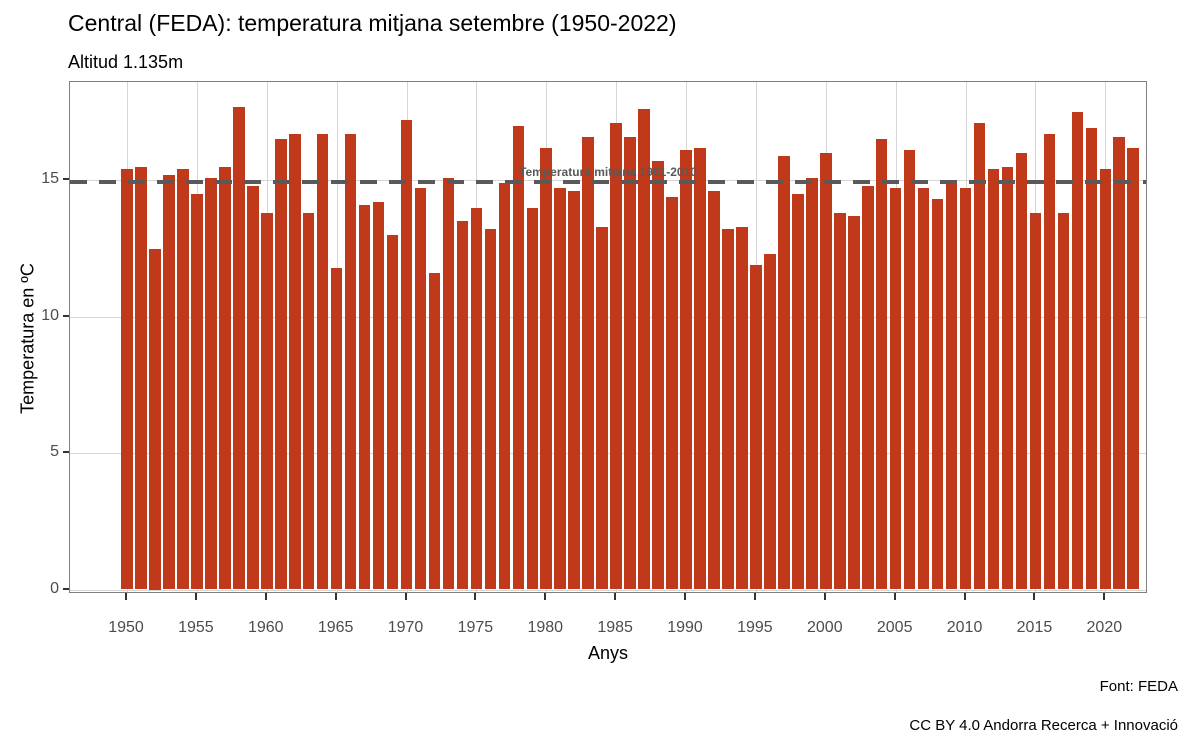 The width and height of the screenshot is (1200, 750). I want to click on x-tick-2005, so click(894, 596).